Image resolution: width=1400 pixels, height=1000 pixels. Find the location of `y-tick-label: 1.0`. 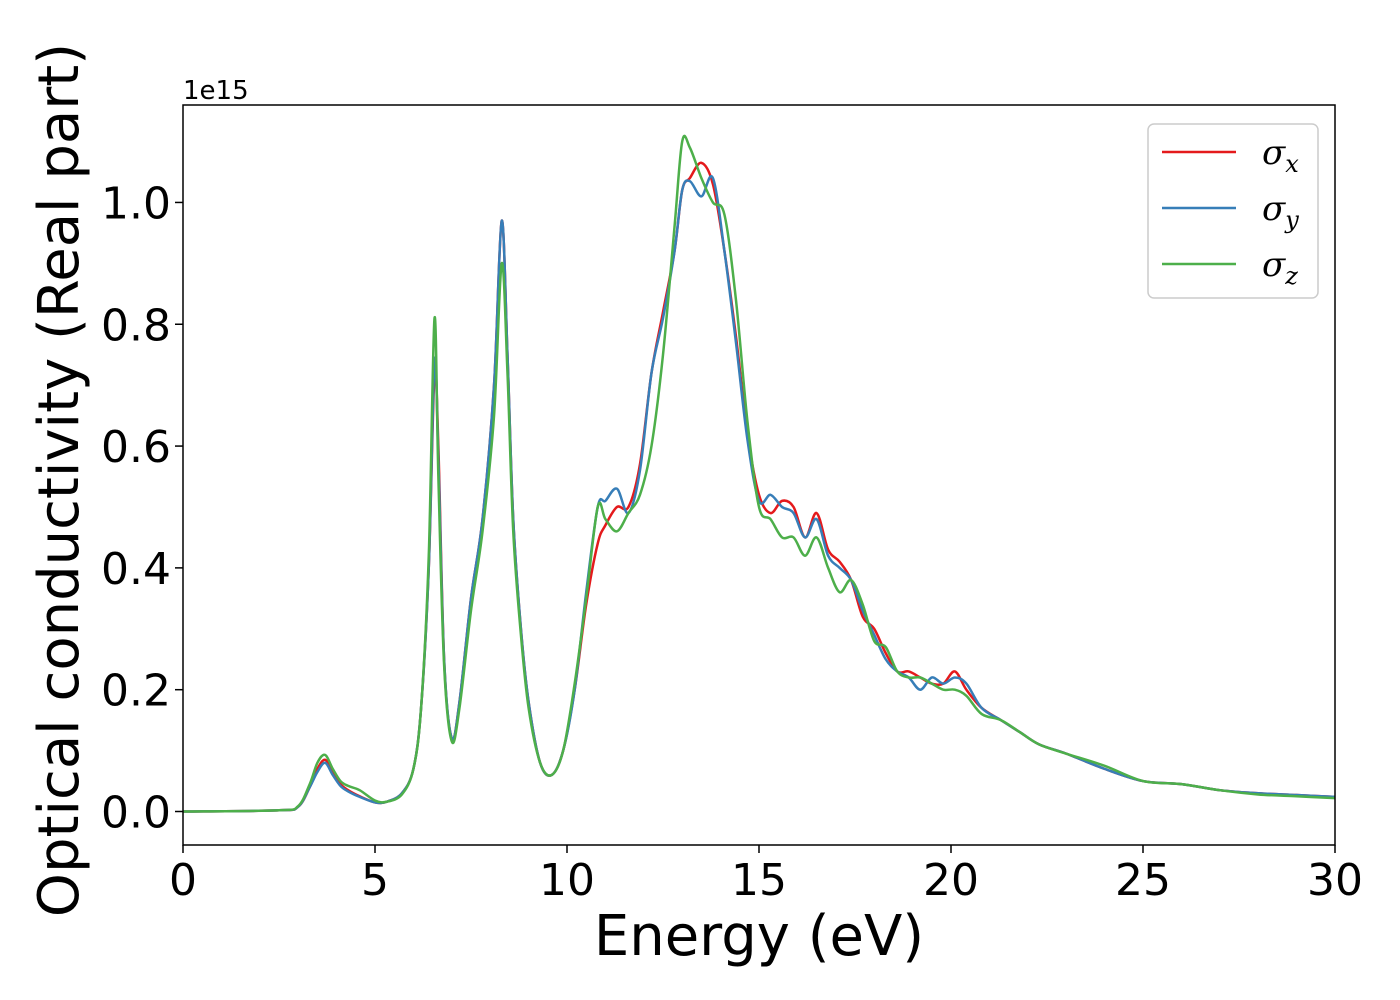

y-tick-label: 1.0 is located at coordinates (136, 203).